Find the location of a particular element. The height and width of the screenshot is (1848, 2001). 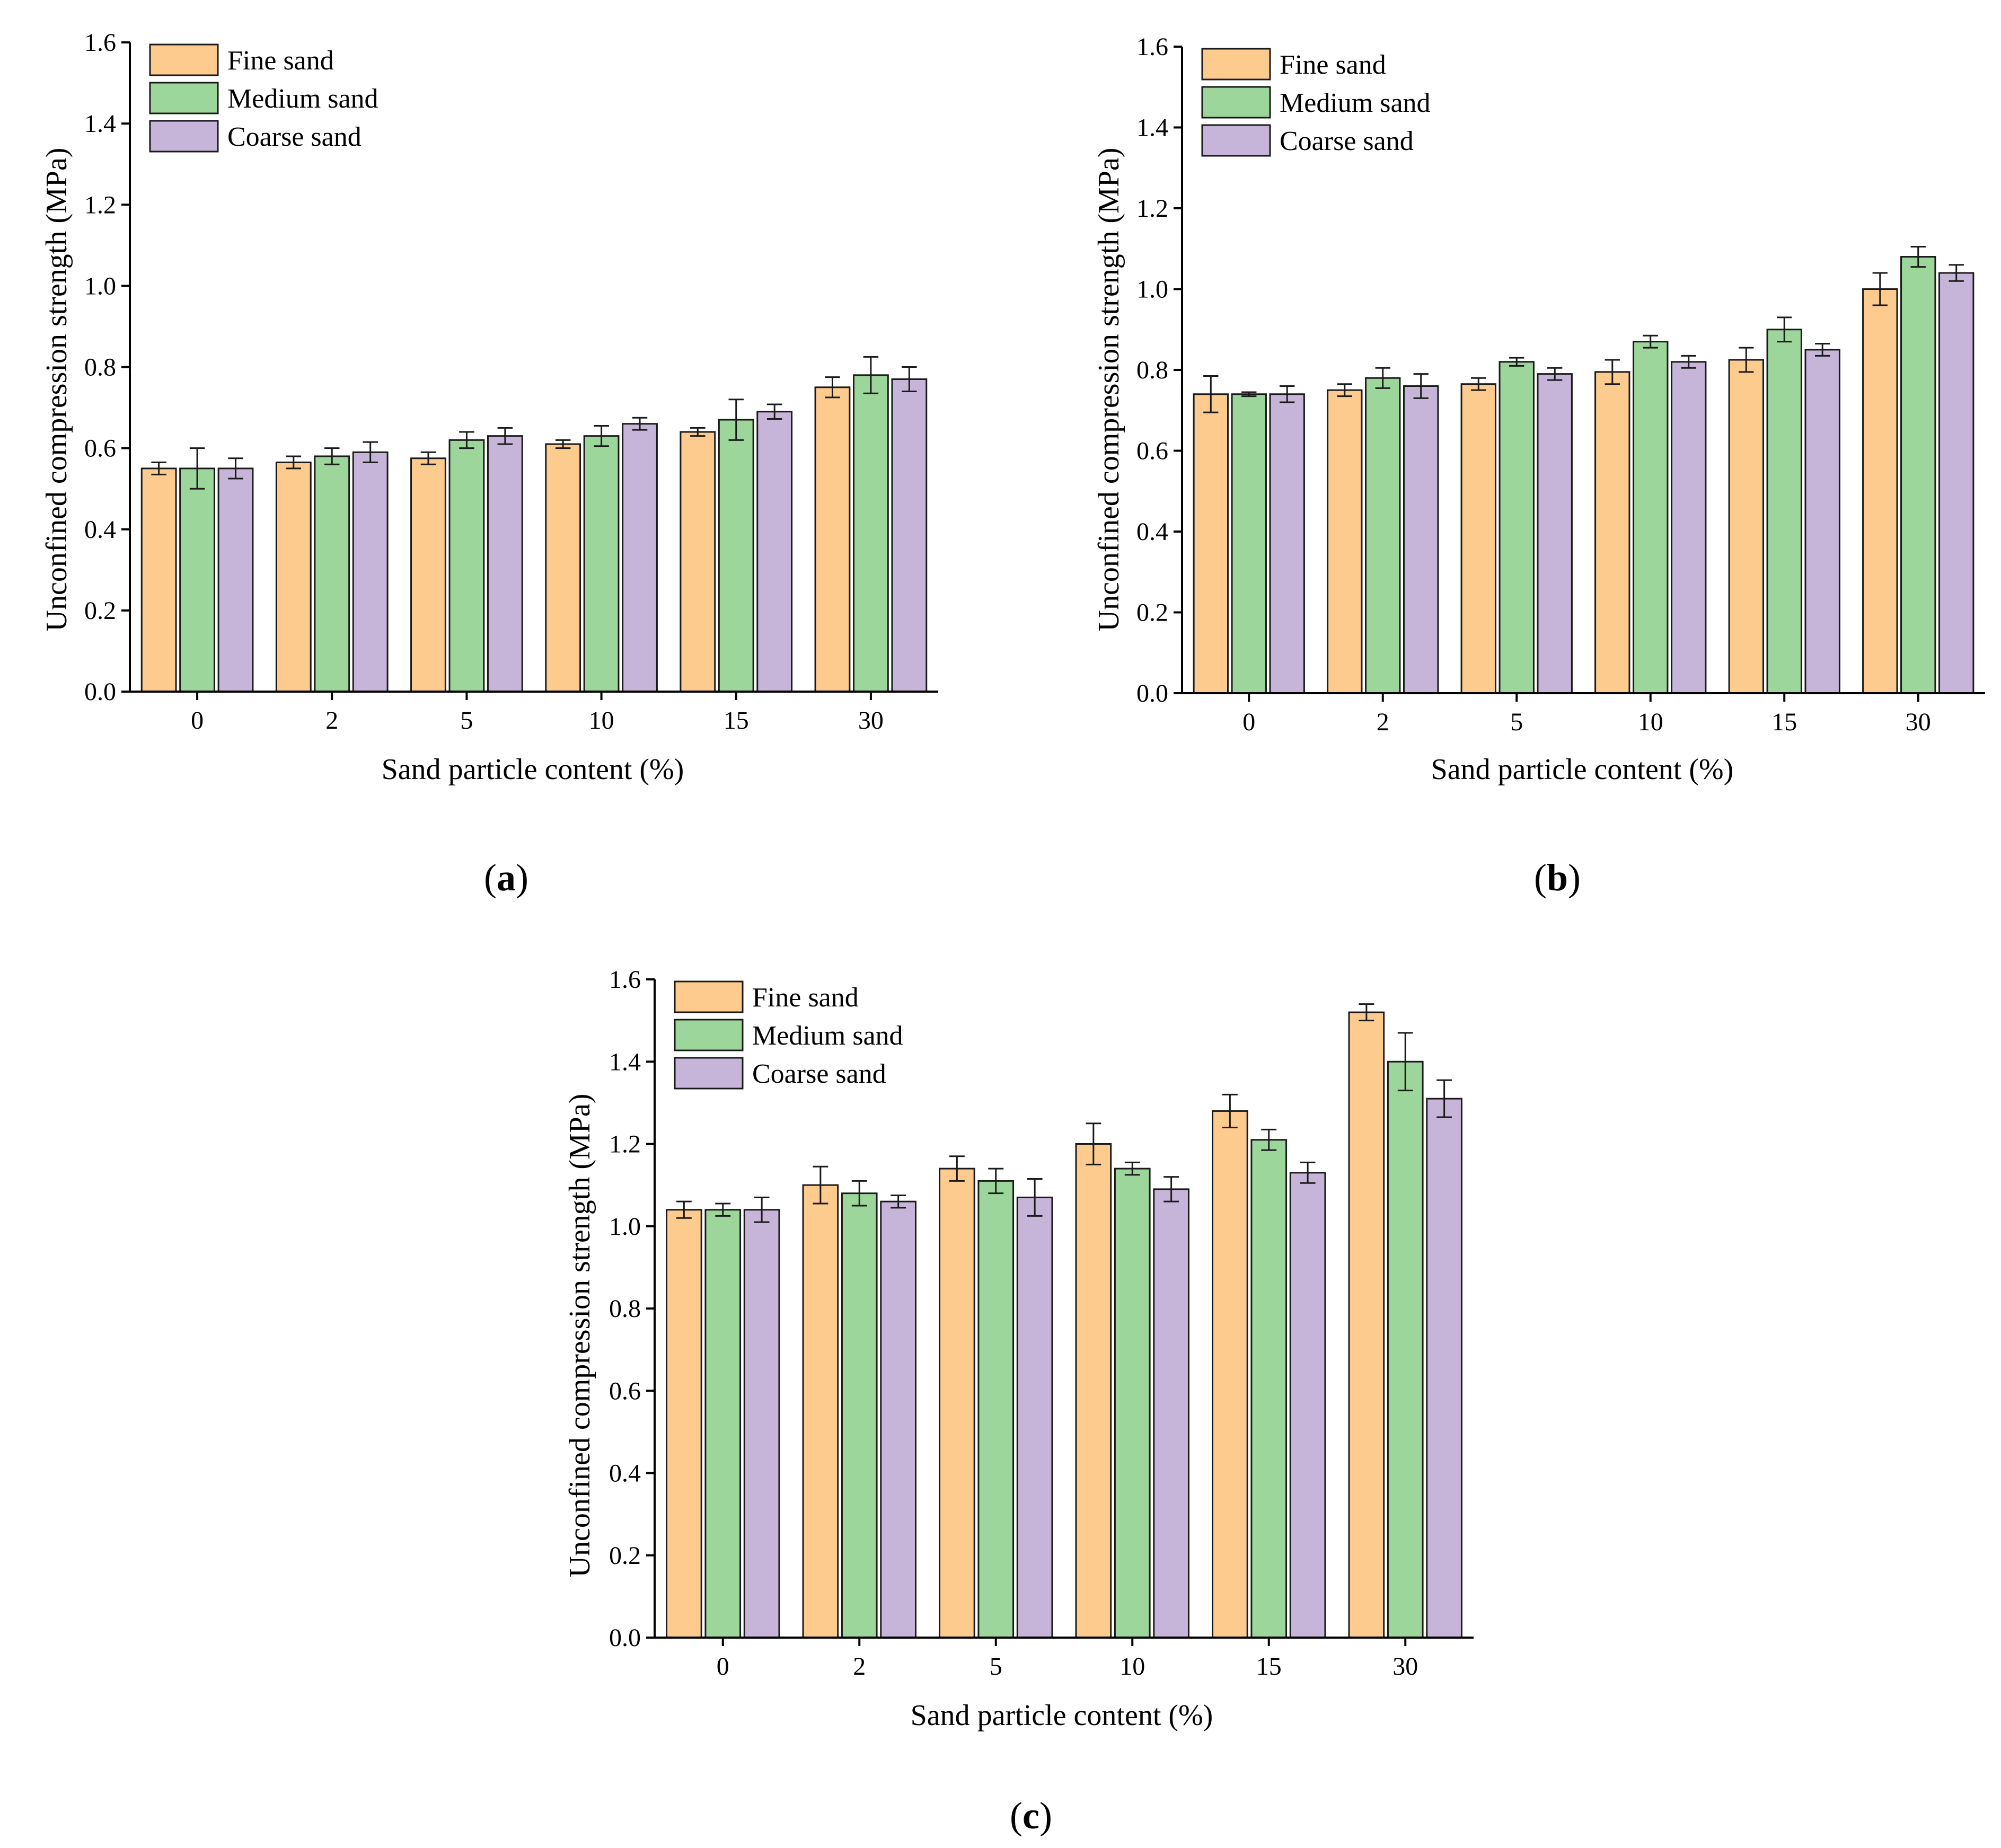

legend-label: Coarse sand is located at coordinates (1347, 141).